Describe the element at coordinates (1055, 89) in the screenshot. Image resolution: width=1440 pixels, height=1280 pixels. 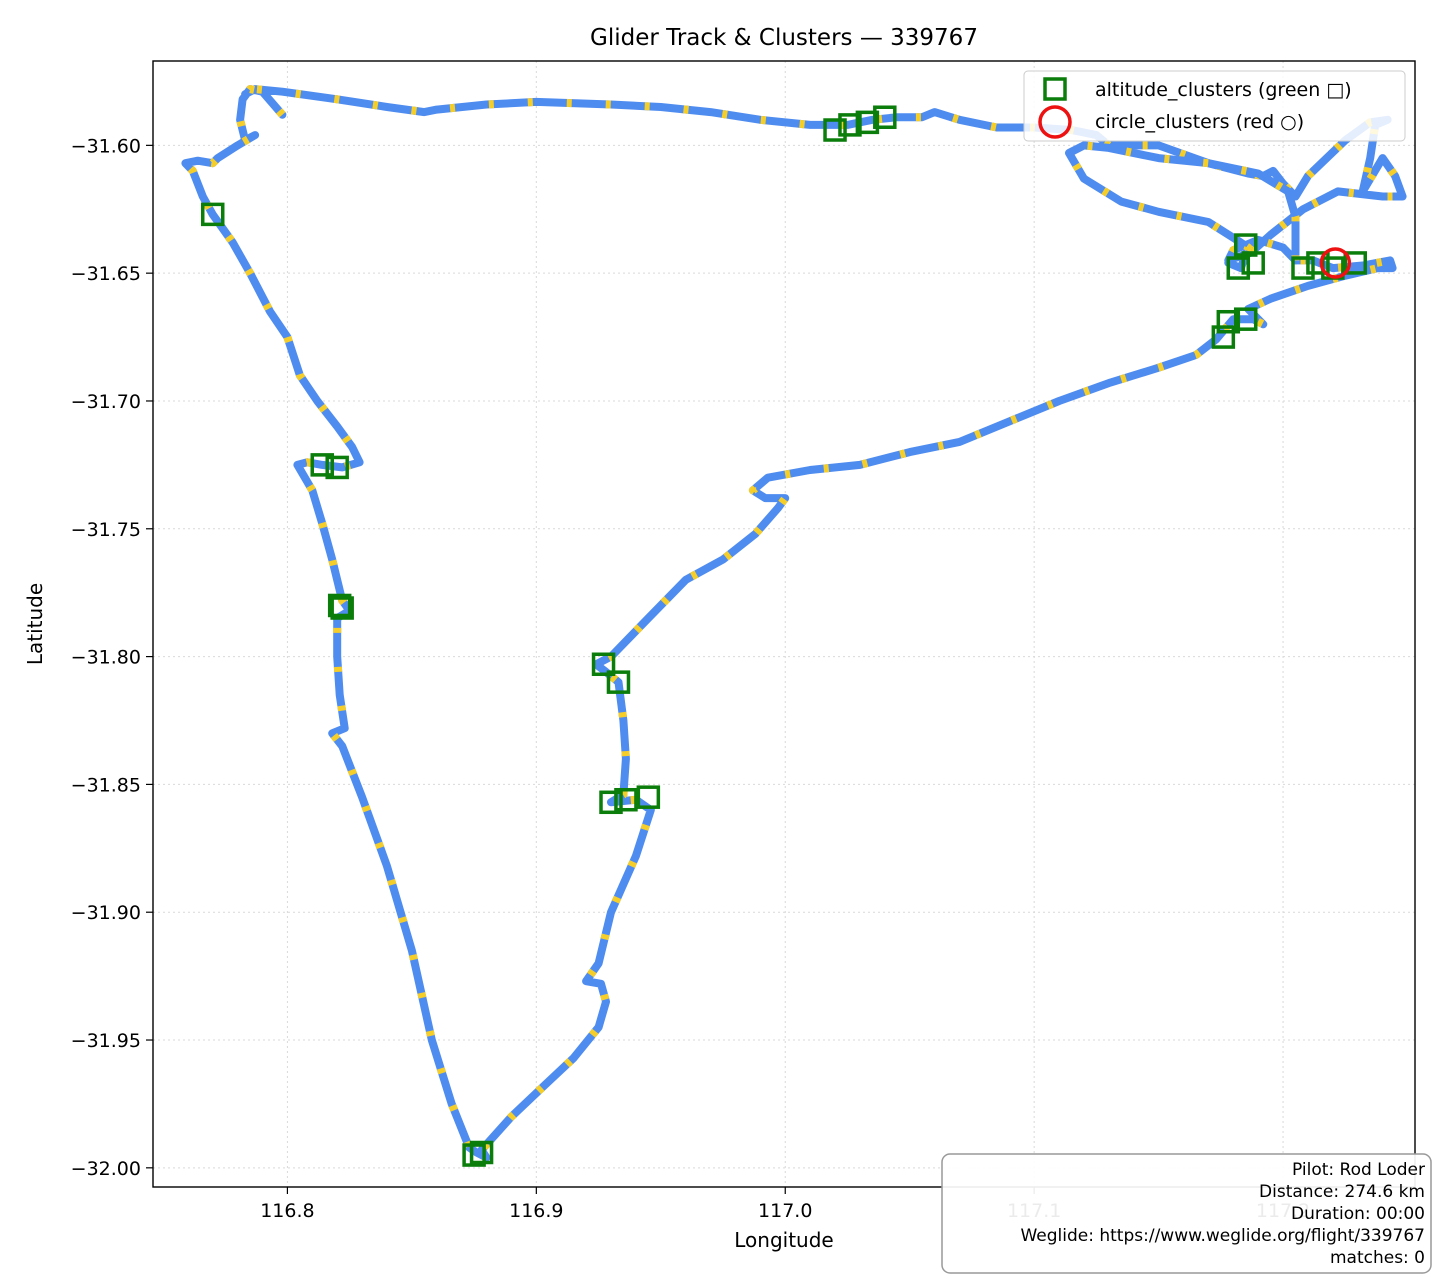
I see `legend-square-marker` at that location.